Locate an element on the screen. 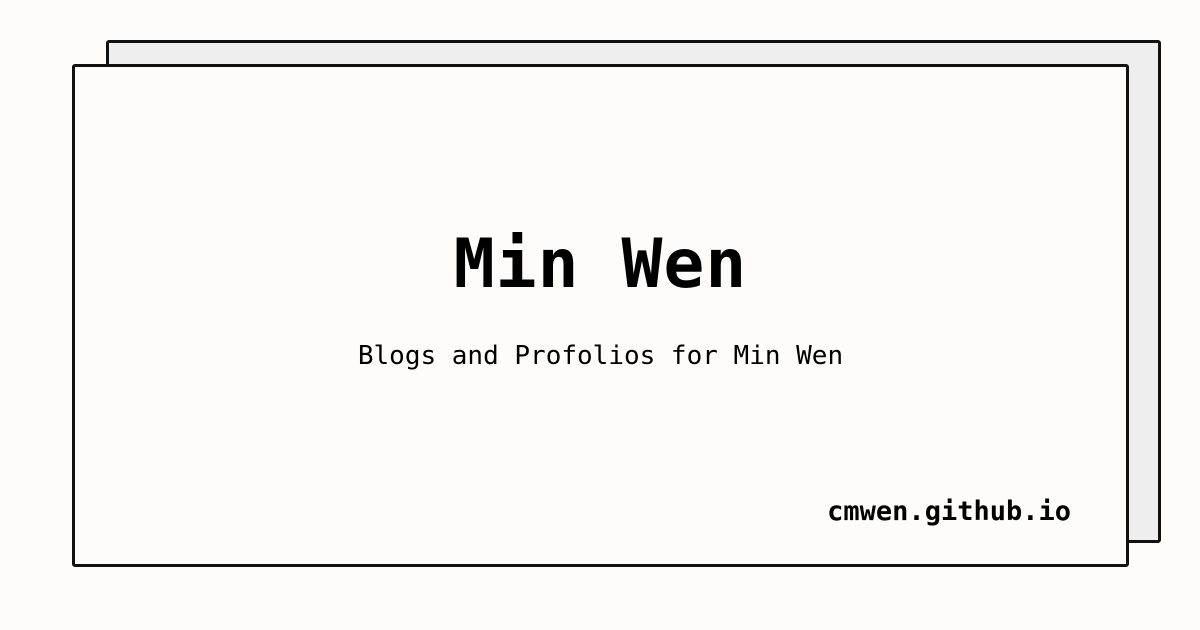 The image size is (1200, 630). site-title: Min Wen is located at coordinates (600, 264).